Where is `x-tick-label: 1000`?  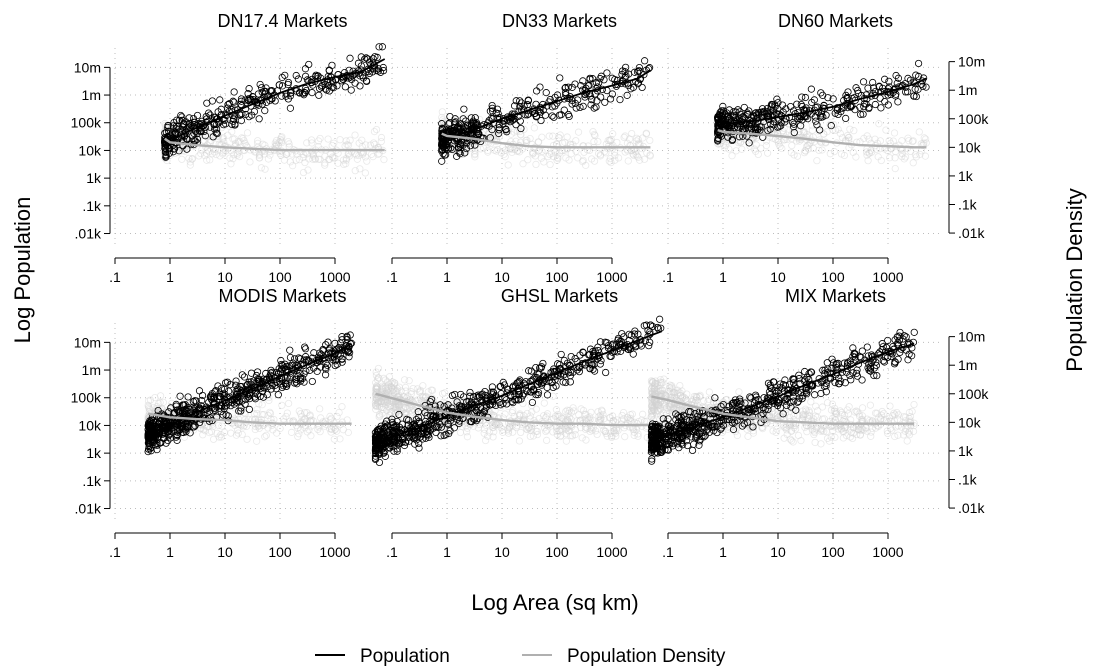
x-tick-label: 1000 is located at coordinates (334, 552).